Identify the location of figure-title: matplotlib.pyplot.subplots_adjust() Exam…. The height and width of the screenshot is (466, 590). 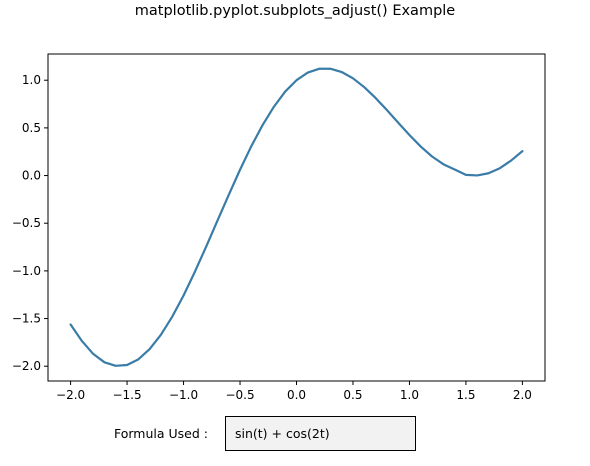
(295, 11).